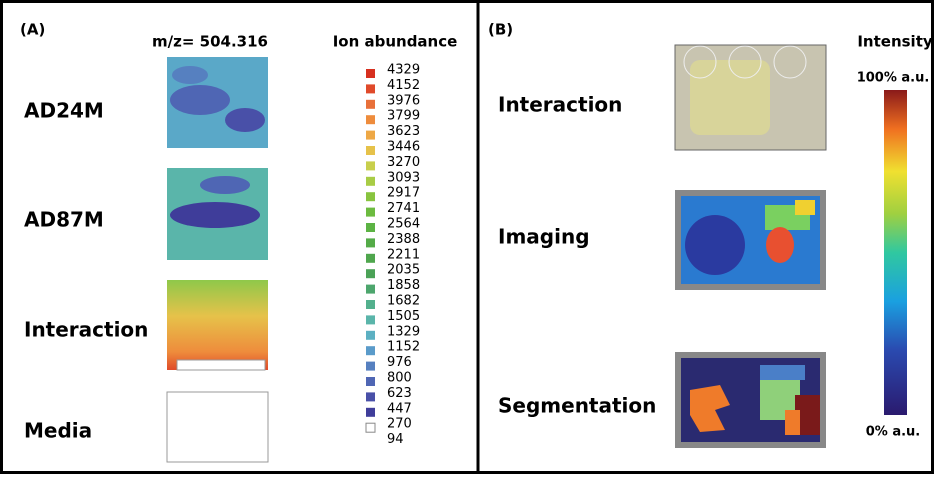  I want to click on row-label: Media, so click(58, 431).